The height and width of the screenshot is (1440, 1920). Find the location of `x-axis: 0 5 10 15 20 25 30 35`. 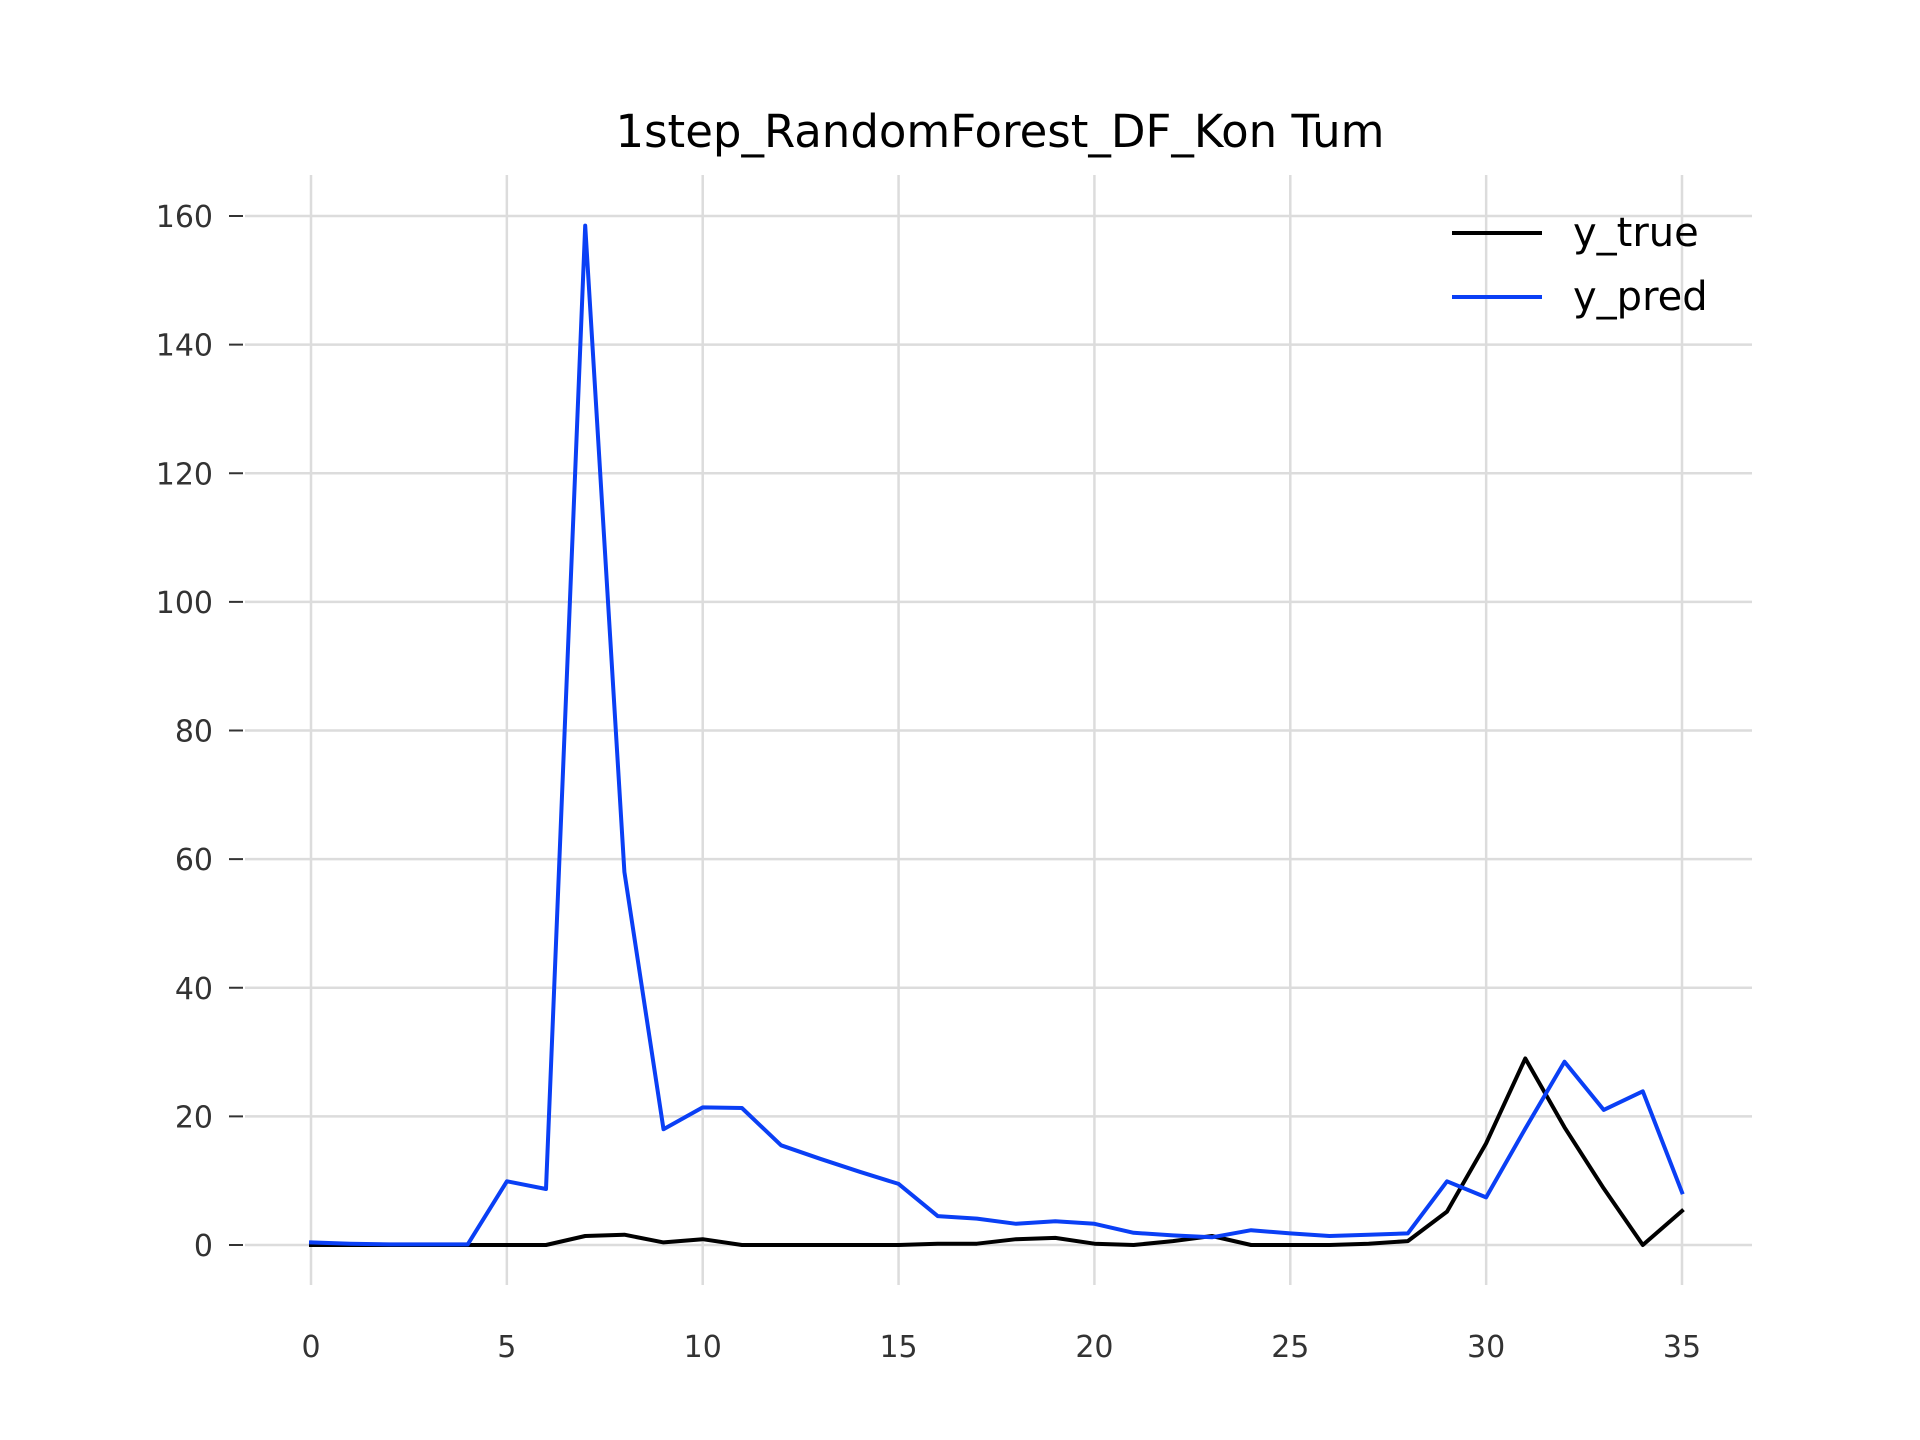

x-axis: 0 5 10 15 20 25 30 35 is located at coordinates (1001, 1347).